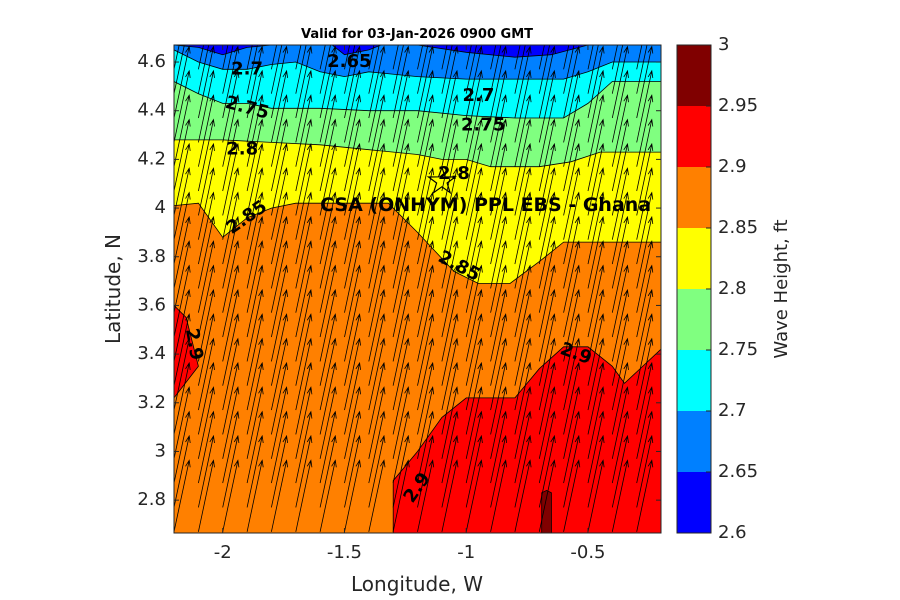 The width and height of the screenshot is (900, 600). Describe the element at coordinates (723, 44) in the screenshot. I see `colorbar-tick-label: 3` at that location.